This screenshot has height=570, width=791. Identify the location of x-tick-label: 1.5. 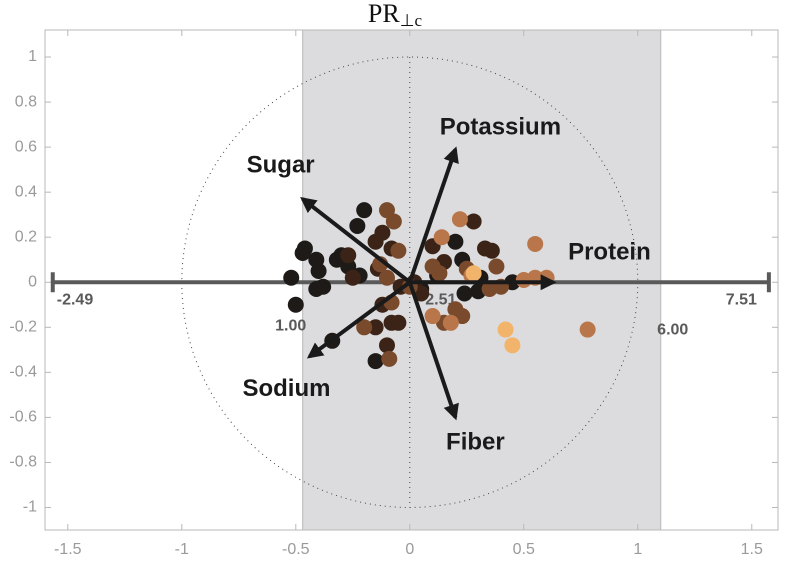
(752, 549).